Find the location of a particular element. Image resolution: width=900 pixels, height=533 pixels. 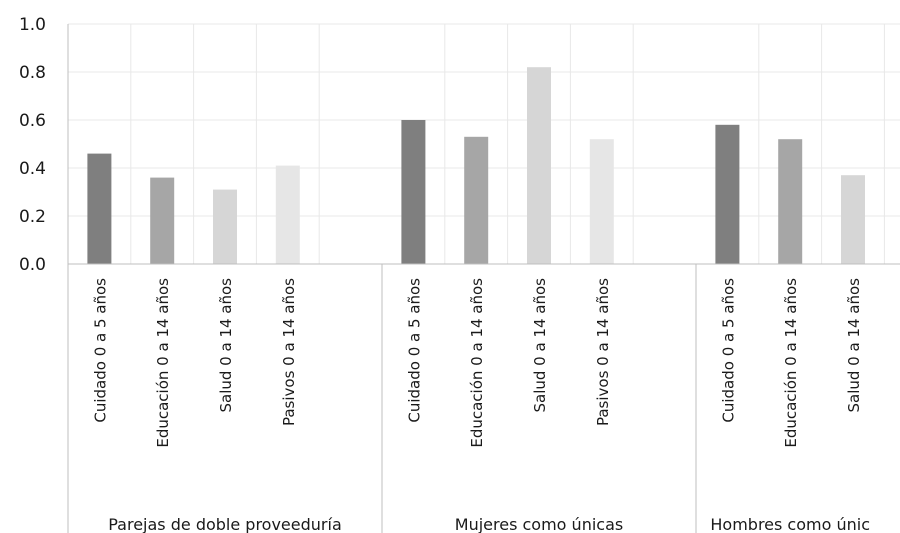

y-tick-label: 1.0 is located at coordinates (32, 25).